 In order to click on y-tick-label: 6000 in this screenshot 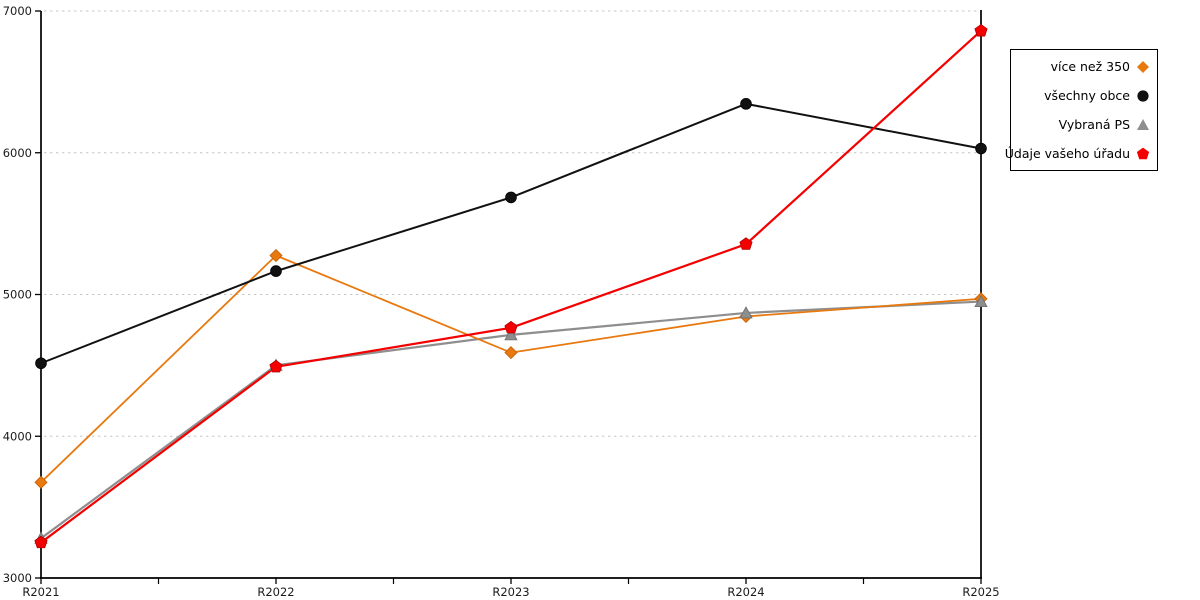, I will do `click(17, 153)`.